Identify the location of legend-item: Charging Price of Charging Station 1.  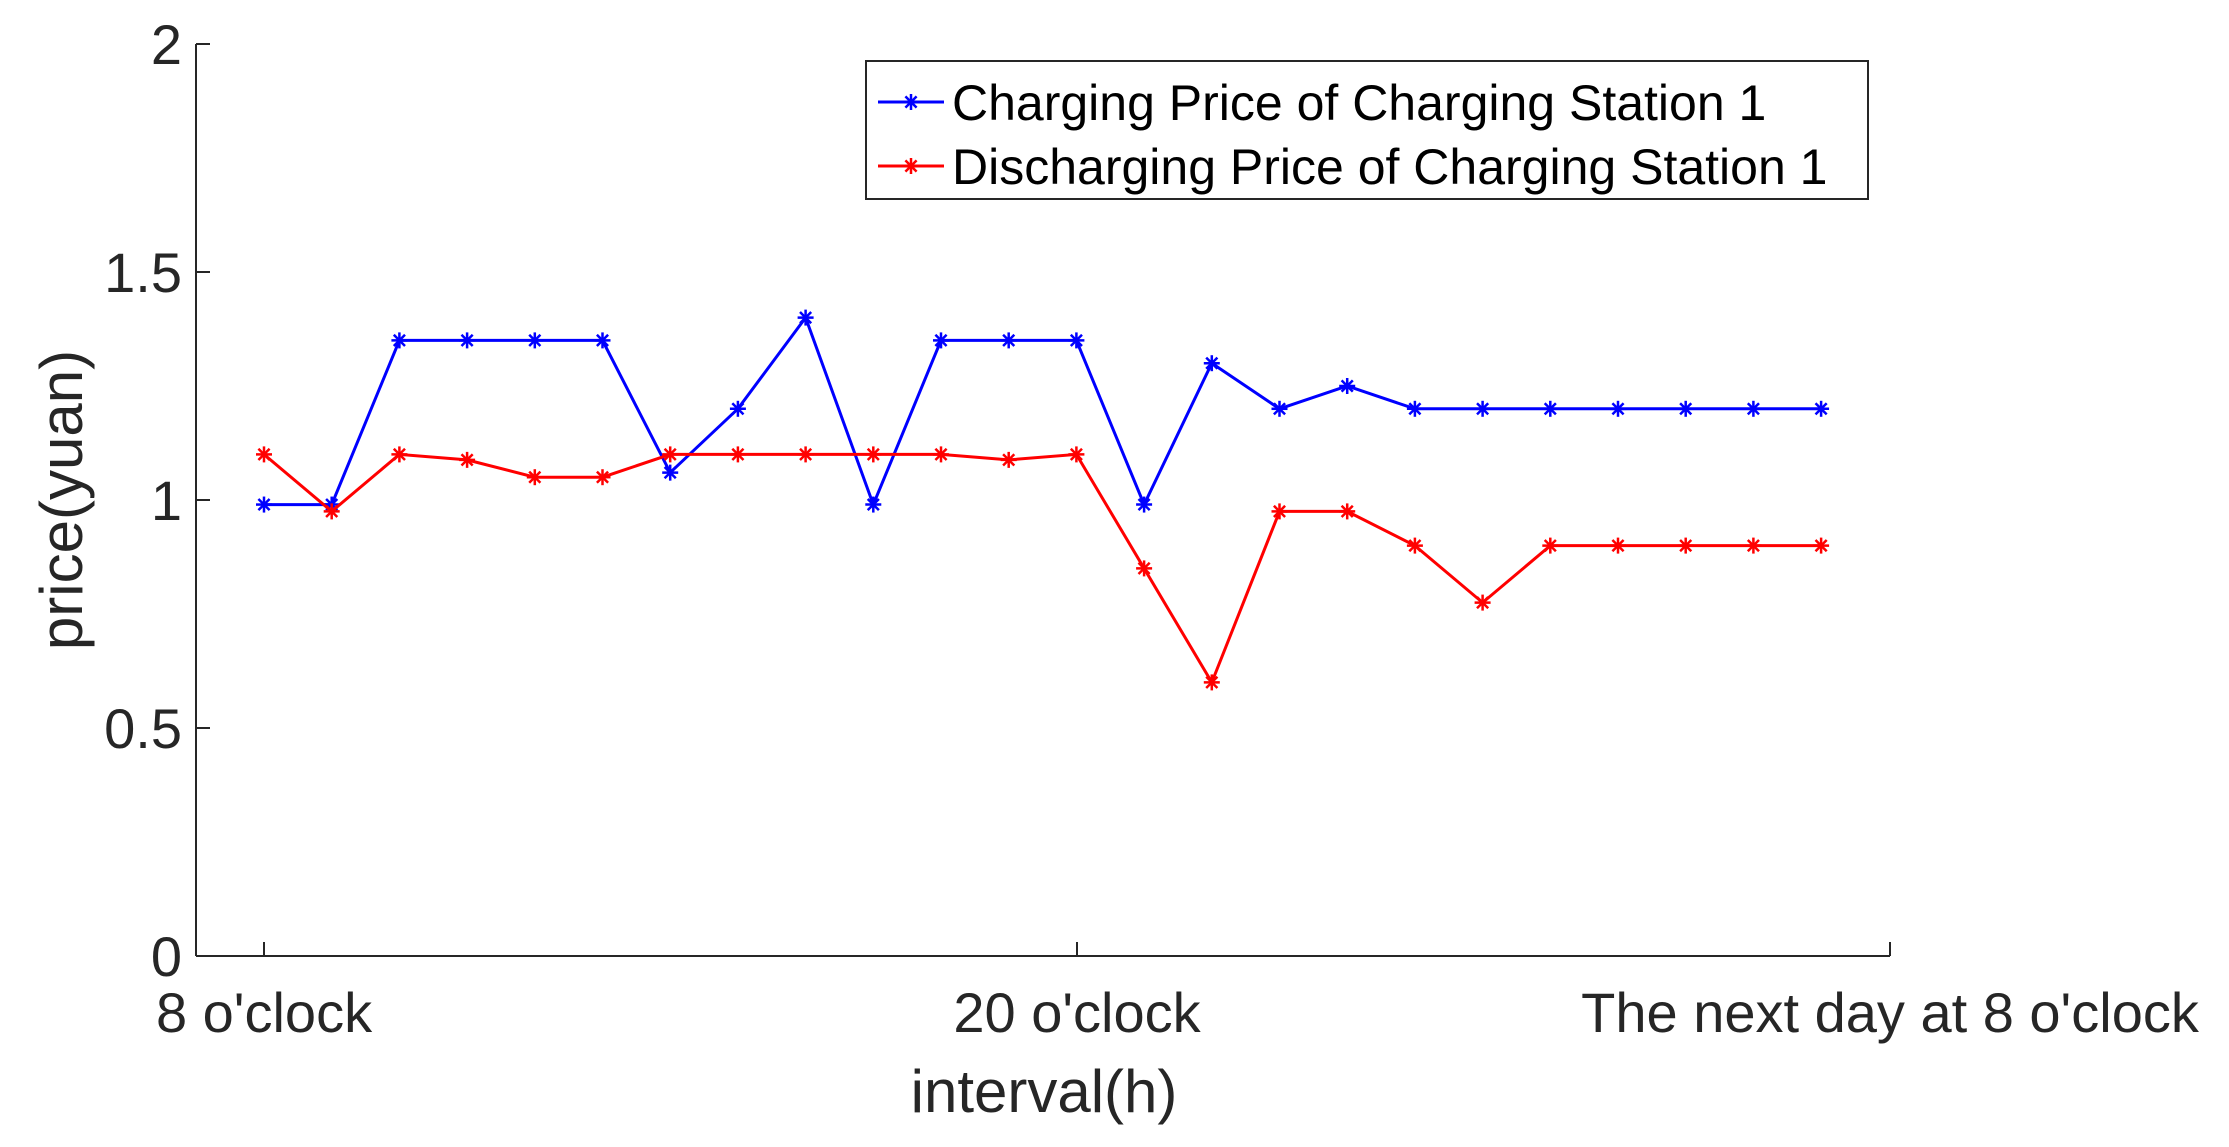
(1322, 103).